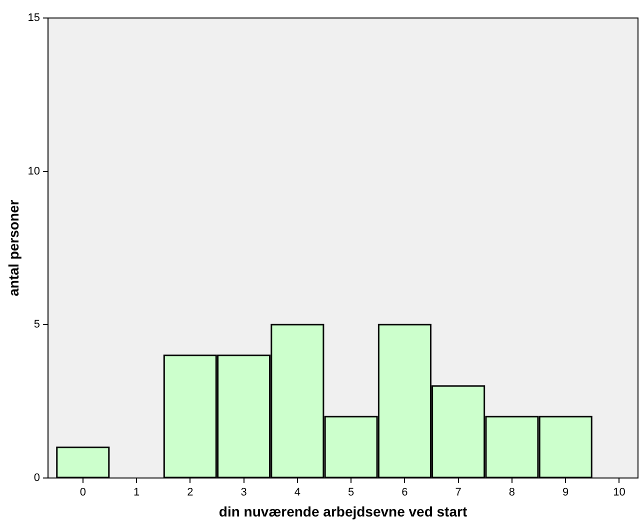 The width and height of the screenshot is (639, 525). What do you see at coordinates (565, 492) in the screenshot?
I see `x-tick-label: 9` at bounding box center [565, 492].